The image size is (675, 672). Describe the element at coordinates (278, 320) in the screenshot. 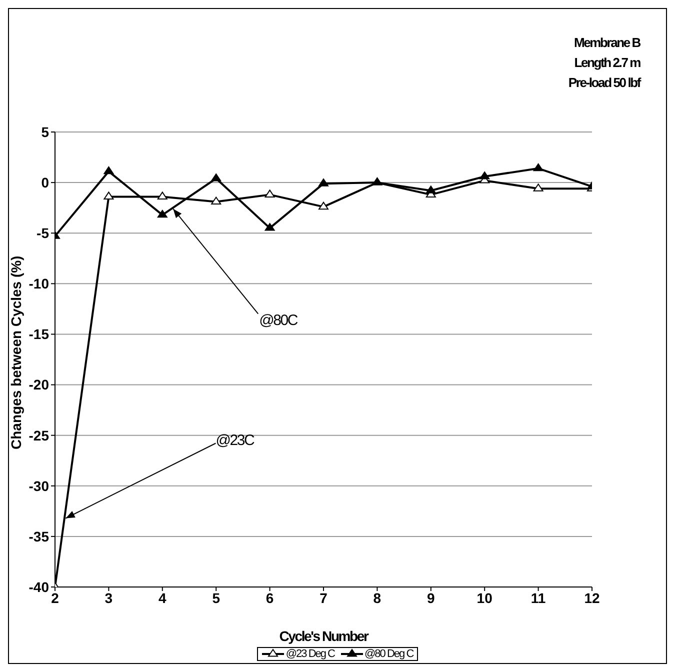

I see `annotation: @80C` at that location.